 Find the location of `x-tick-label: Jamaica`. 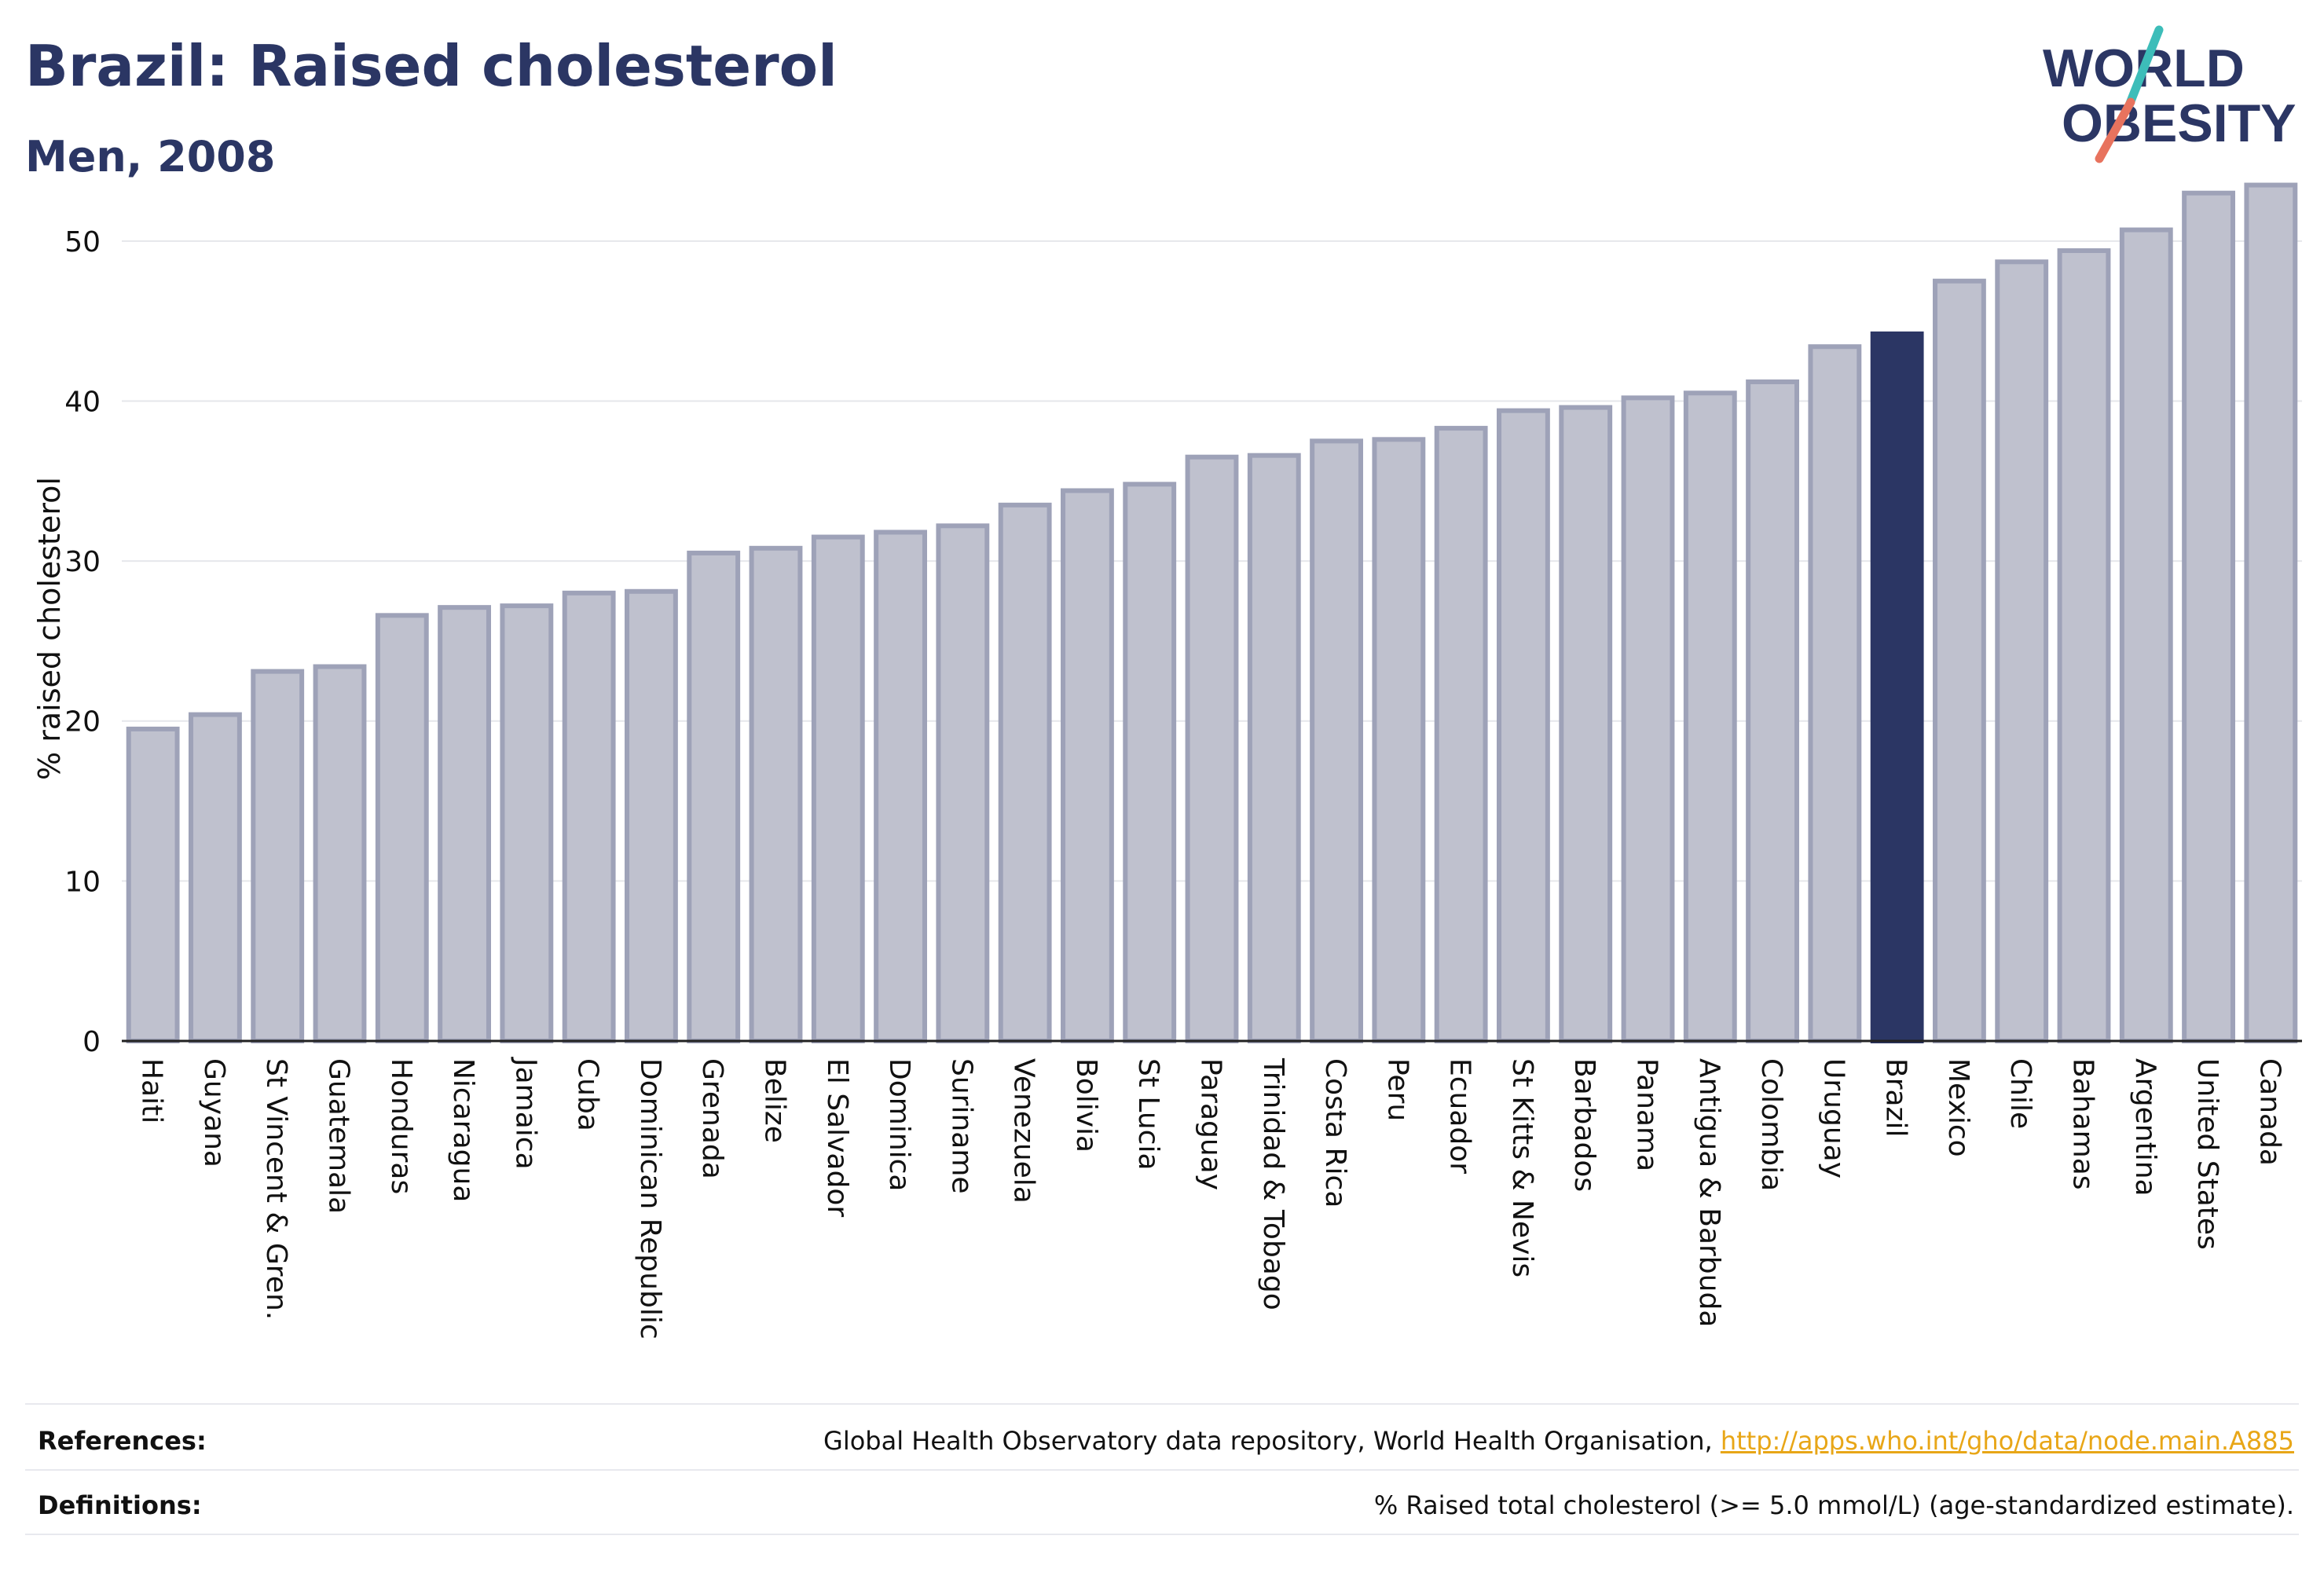

x-tick-label: Jamaica is located at coordinates (525, 1113).